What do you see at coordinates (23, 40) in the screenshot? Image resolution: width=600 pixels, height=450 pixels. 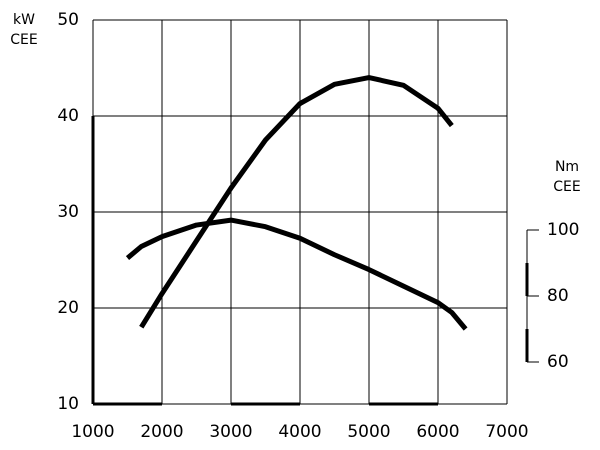 I see `y-axis-label: CEE` at bounding box center [23, 40].